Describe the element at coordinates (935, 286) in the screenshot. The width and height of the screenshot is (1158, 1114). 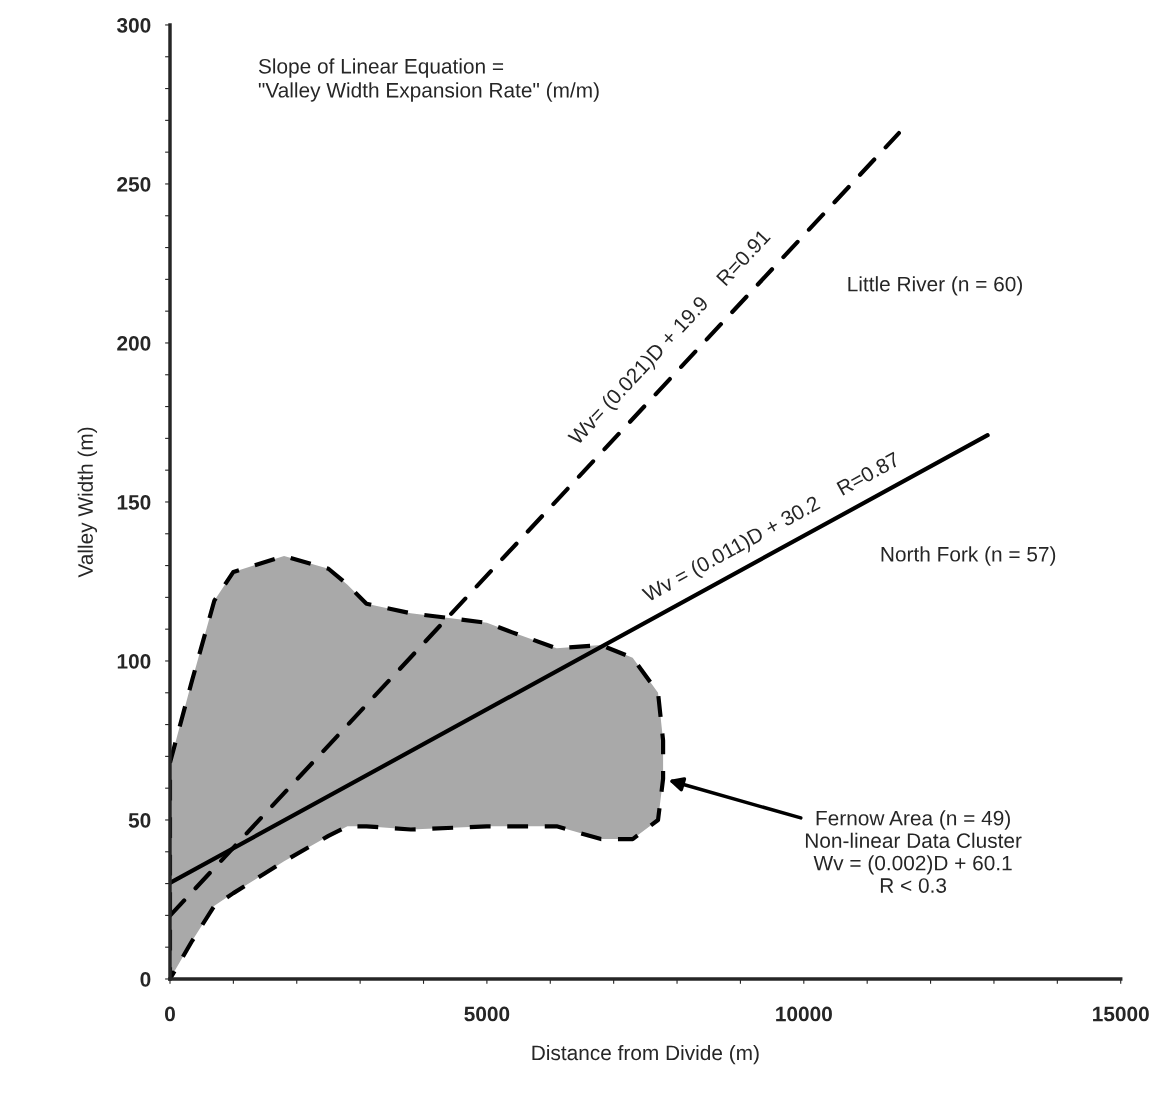
I see `text: Little River (n = 60)` at that location.